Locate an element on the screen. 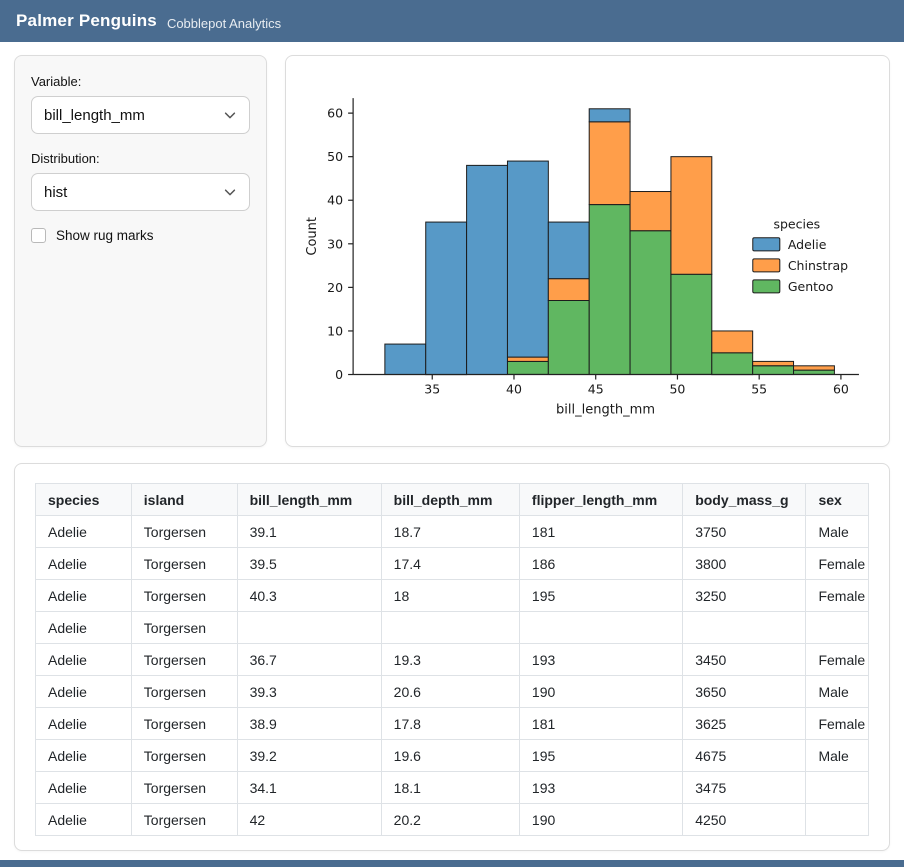 This screenshot has width=904, height=867. column-header: body_mass_g is located at coordinates (744, 499).